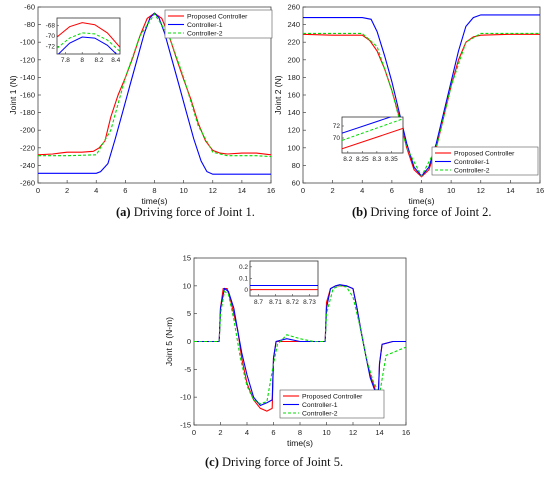 The width and height of the screenshot is (550, 483). Describe the element at coordinates (271, 190) in the screenshot. I see `x-tick-label-a: 16` at that location.